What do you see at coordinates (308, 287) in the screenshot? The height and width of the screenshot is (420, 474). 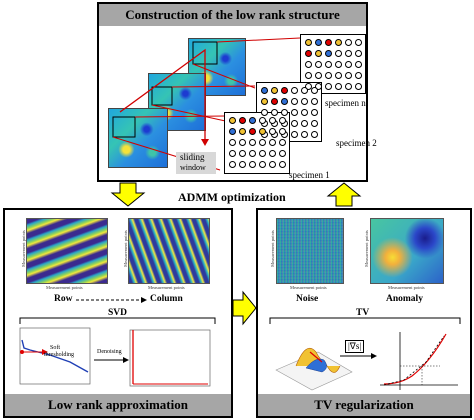 I see `noise-heatmap-x-axis-label: Measurement points` at bounding box center [308, 287].